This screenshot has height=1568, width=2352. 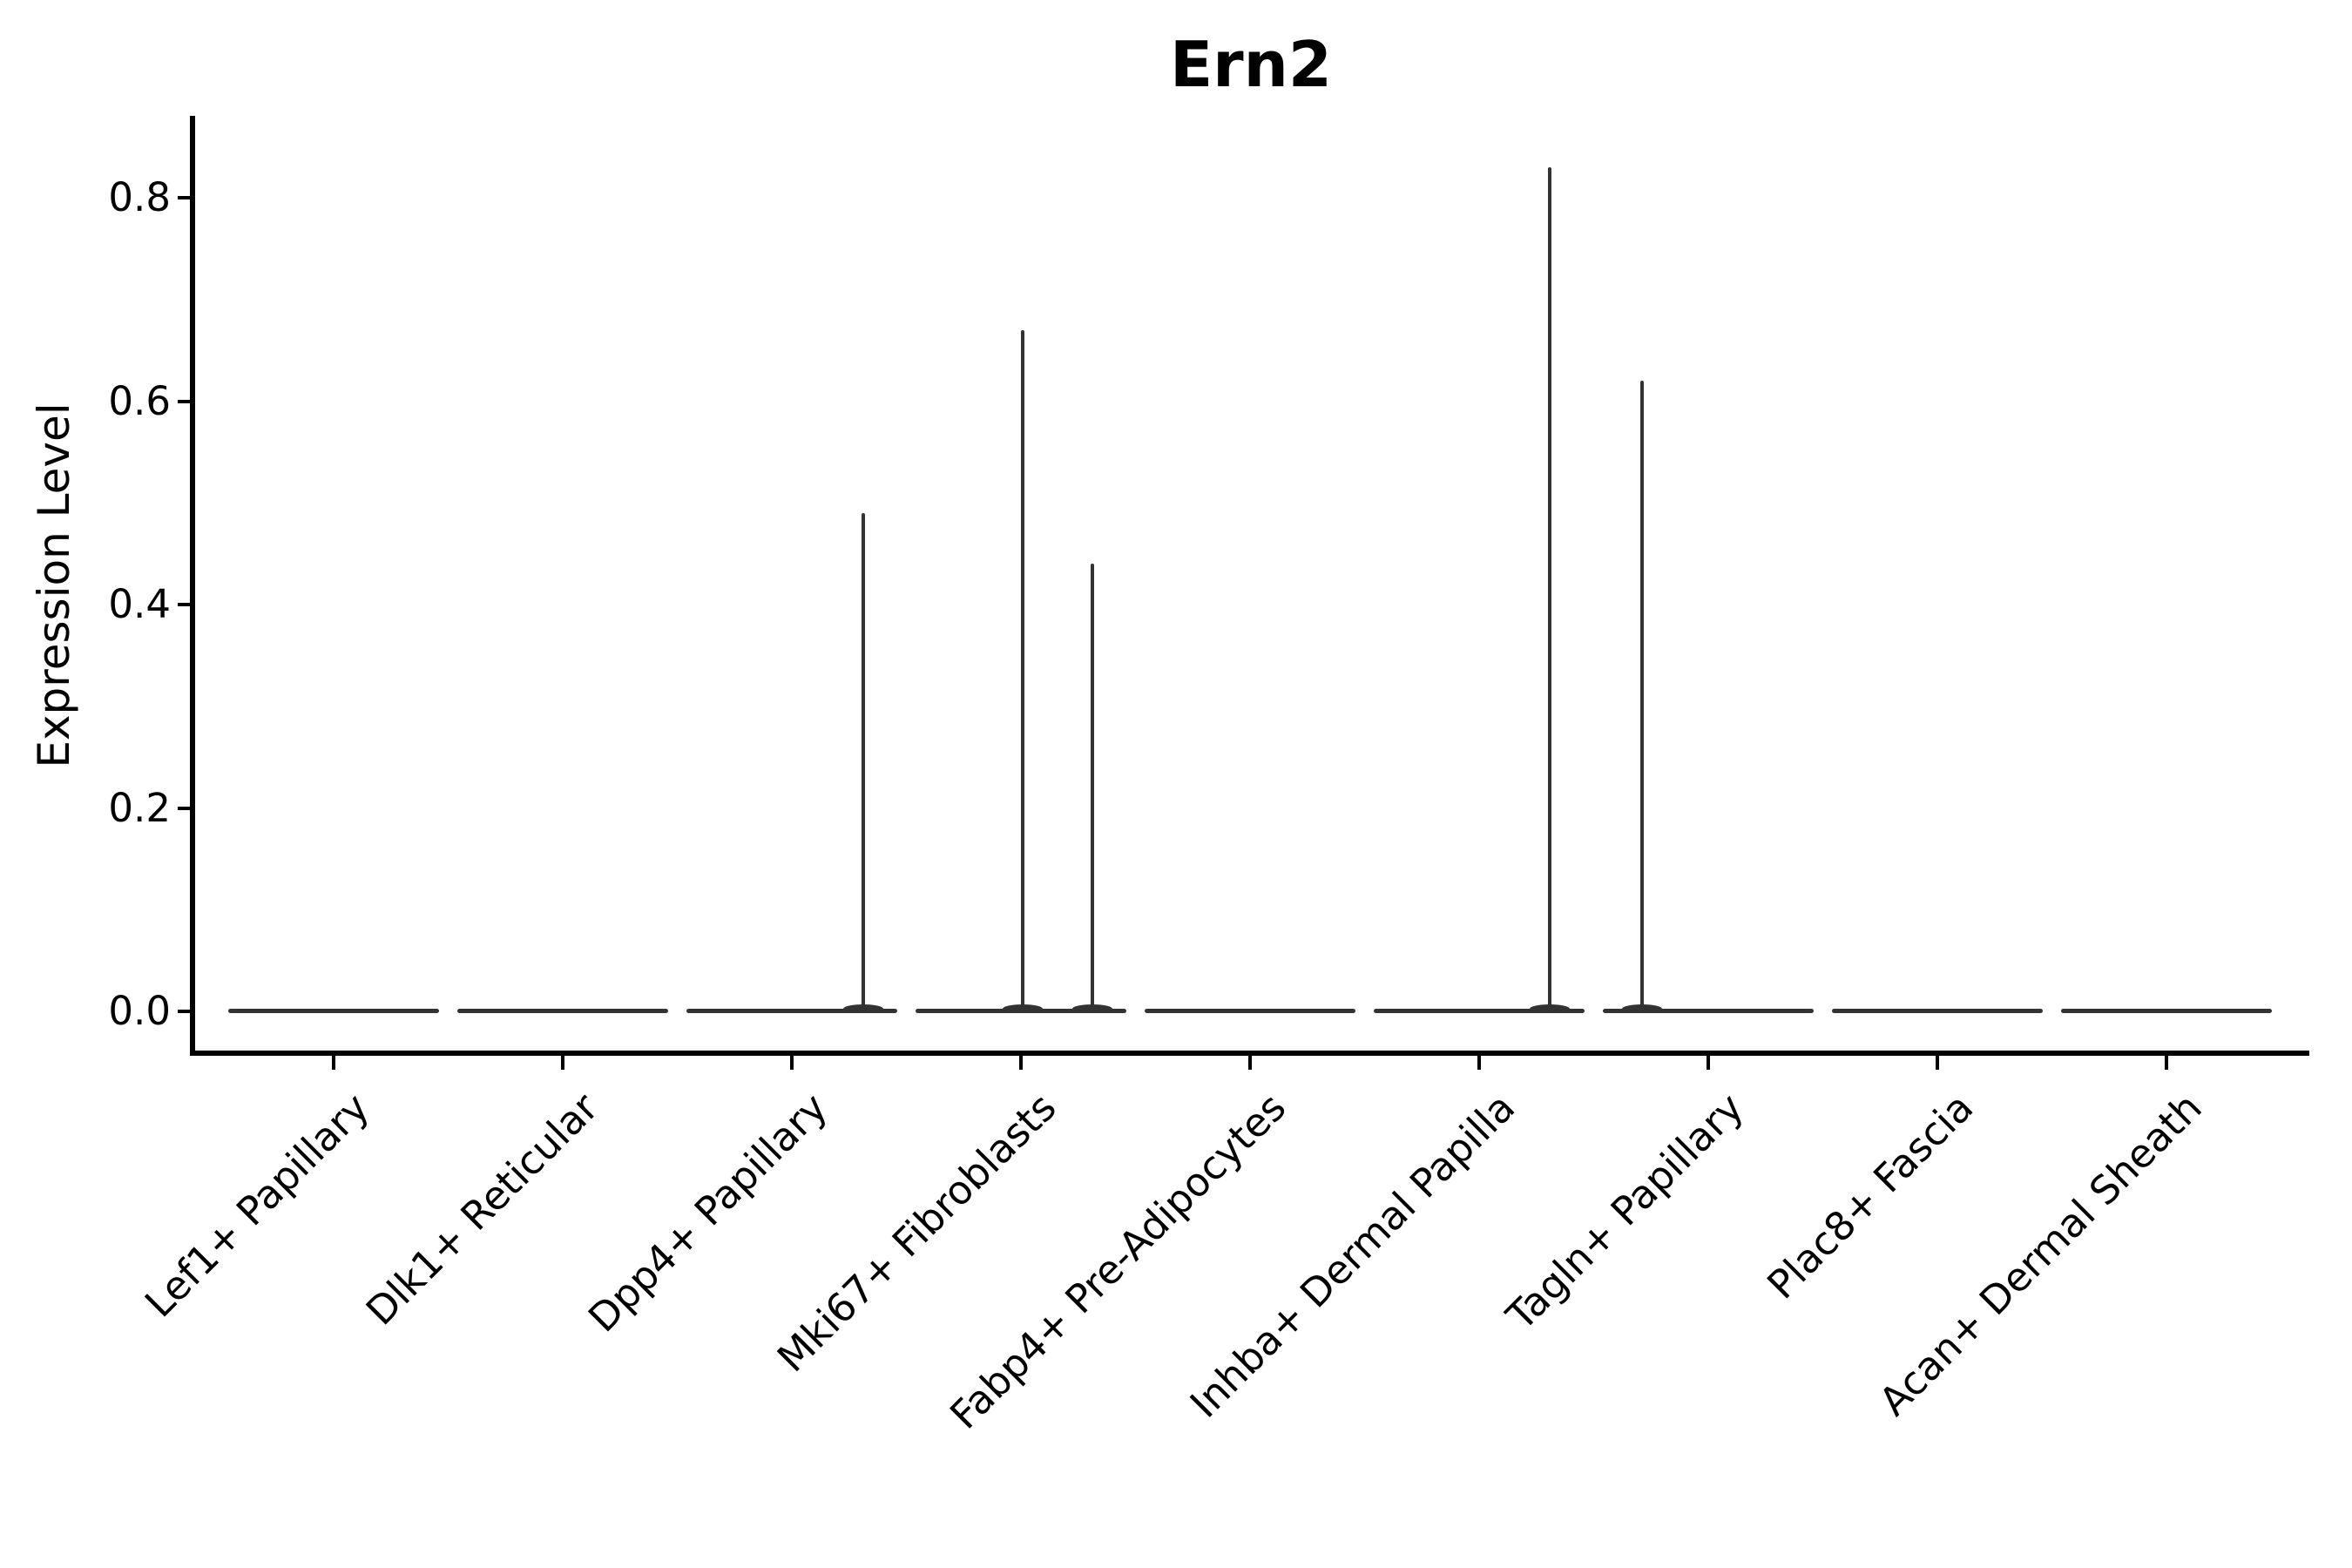 What do you see at coordinates (139, 197) in the screenshot?
I see `y-tick-label: 0.8` at bounding box center [139, 197].